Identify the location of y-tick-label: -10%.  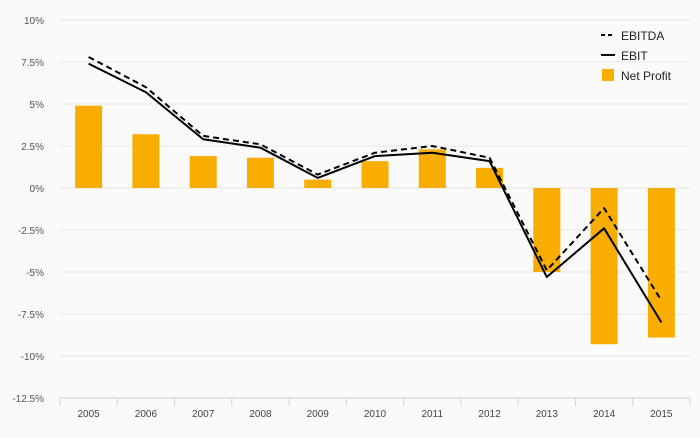
(32, 357).